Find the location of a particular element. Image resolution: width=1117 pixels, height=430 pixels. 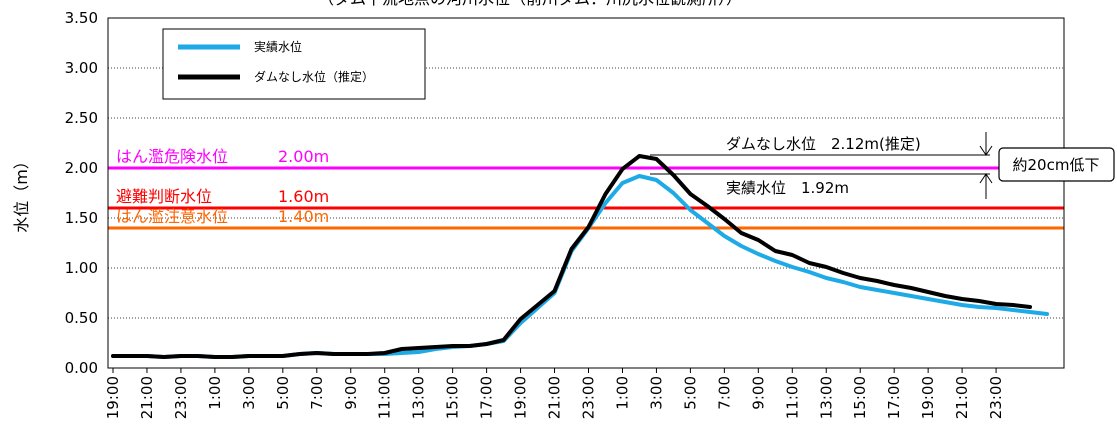

reference-value-1: 1.60m is located at coordinates (303, 196).